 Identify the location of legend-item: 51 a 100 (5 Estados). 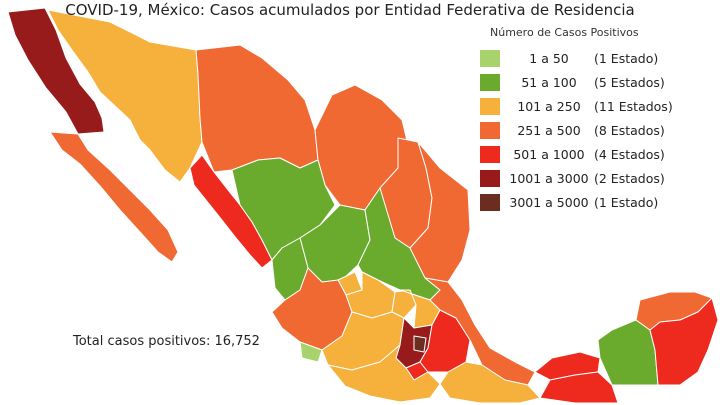
(576, 82).